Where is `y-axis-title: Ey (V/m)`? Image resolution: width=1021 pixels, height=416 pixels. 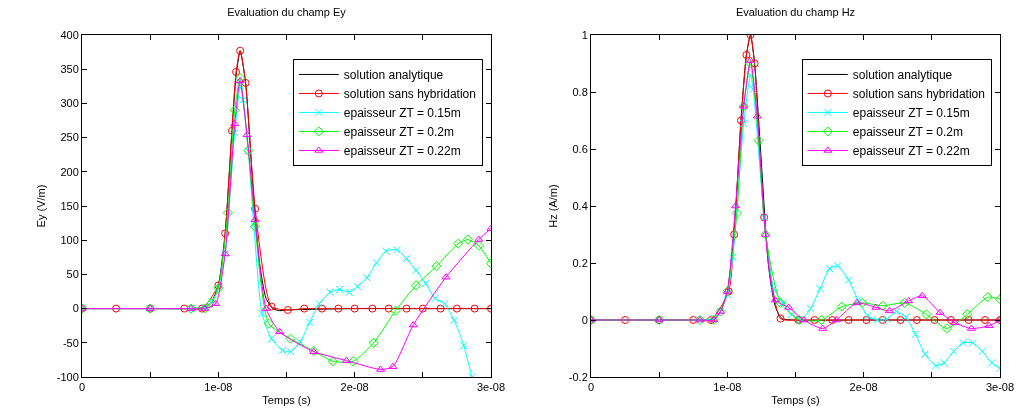
y-axis-title: Ey (V/m) is located at coordinates (41, 206).